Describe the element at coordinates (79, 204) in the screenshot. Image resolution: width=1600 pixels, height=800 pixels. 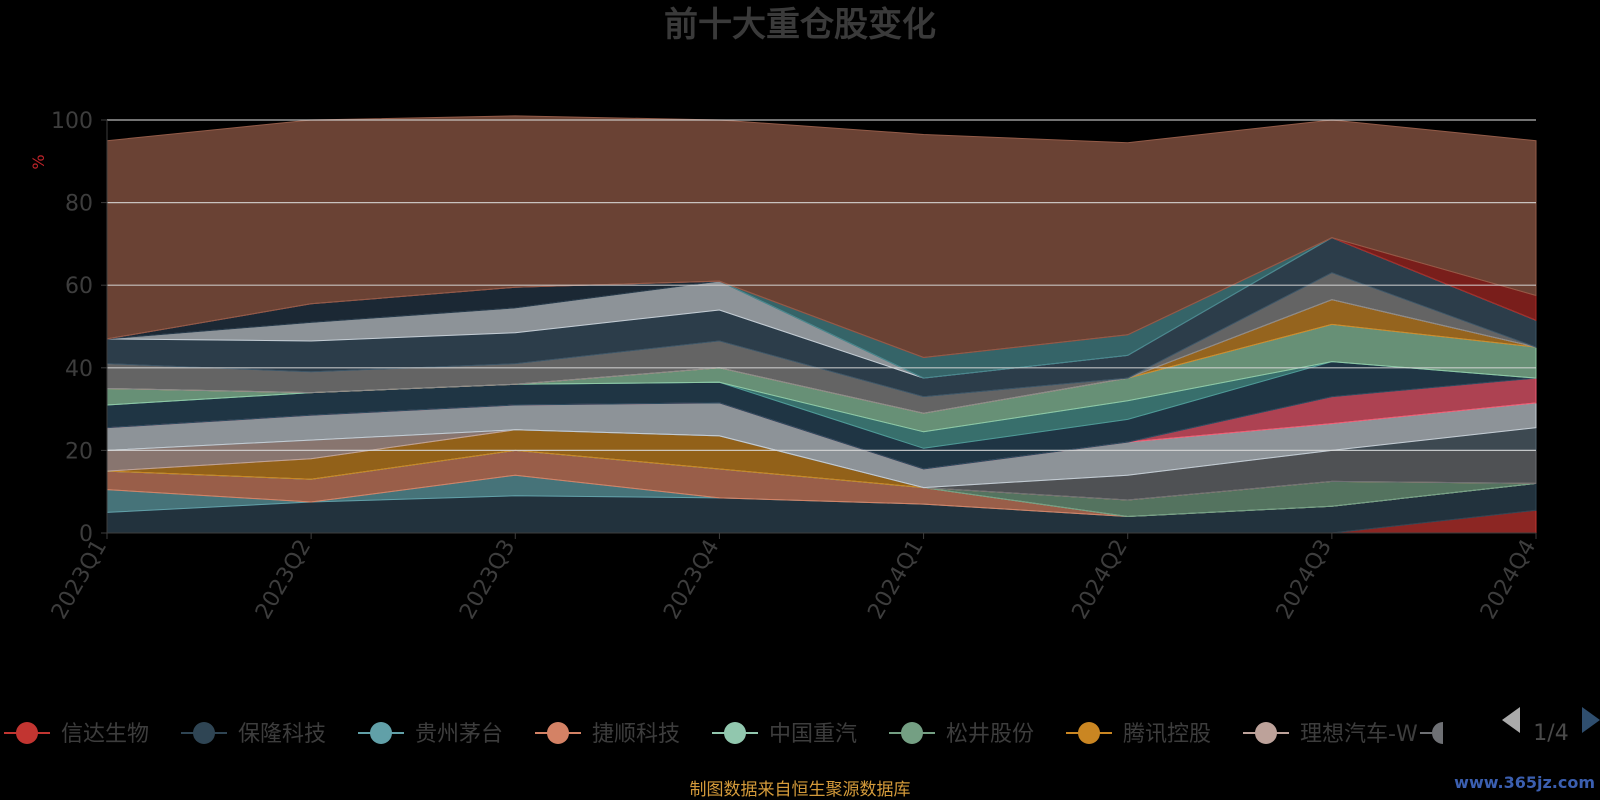
I see `y-tick-label: 80` at that location.